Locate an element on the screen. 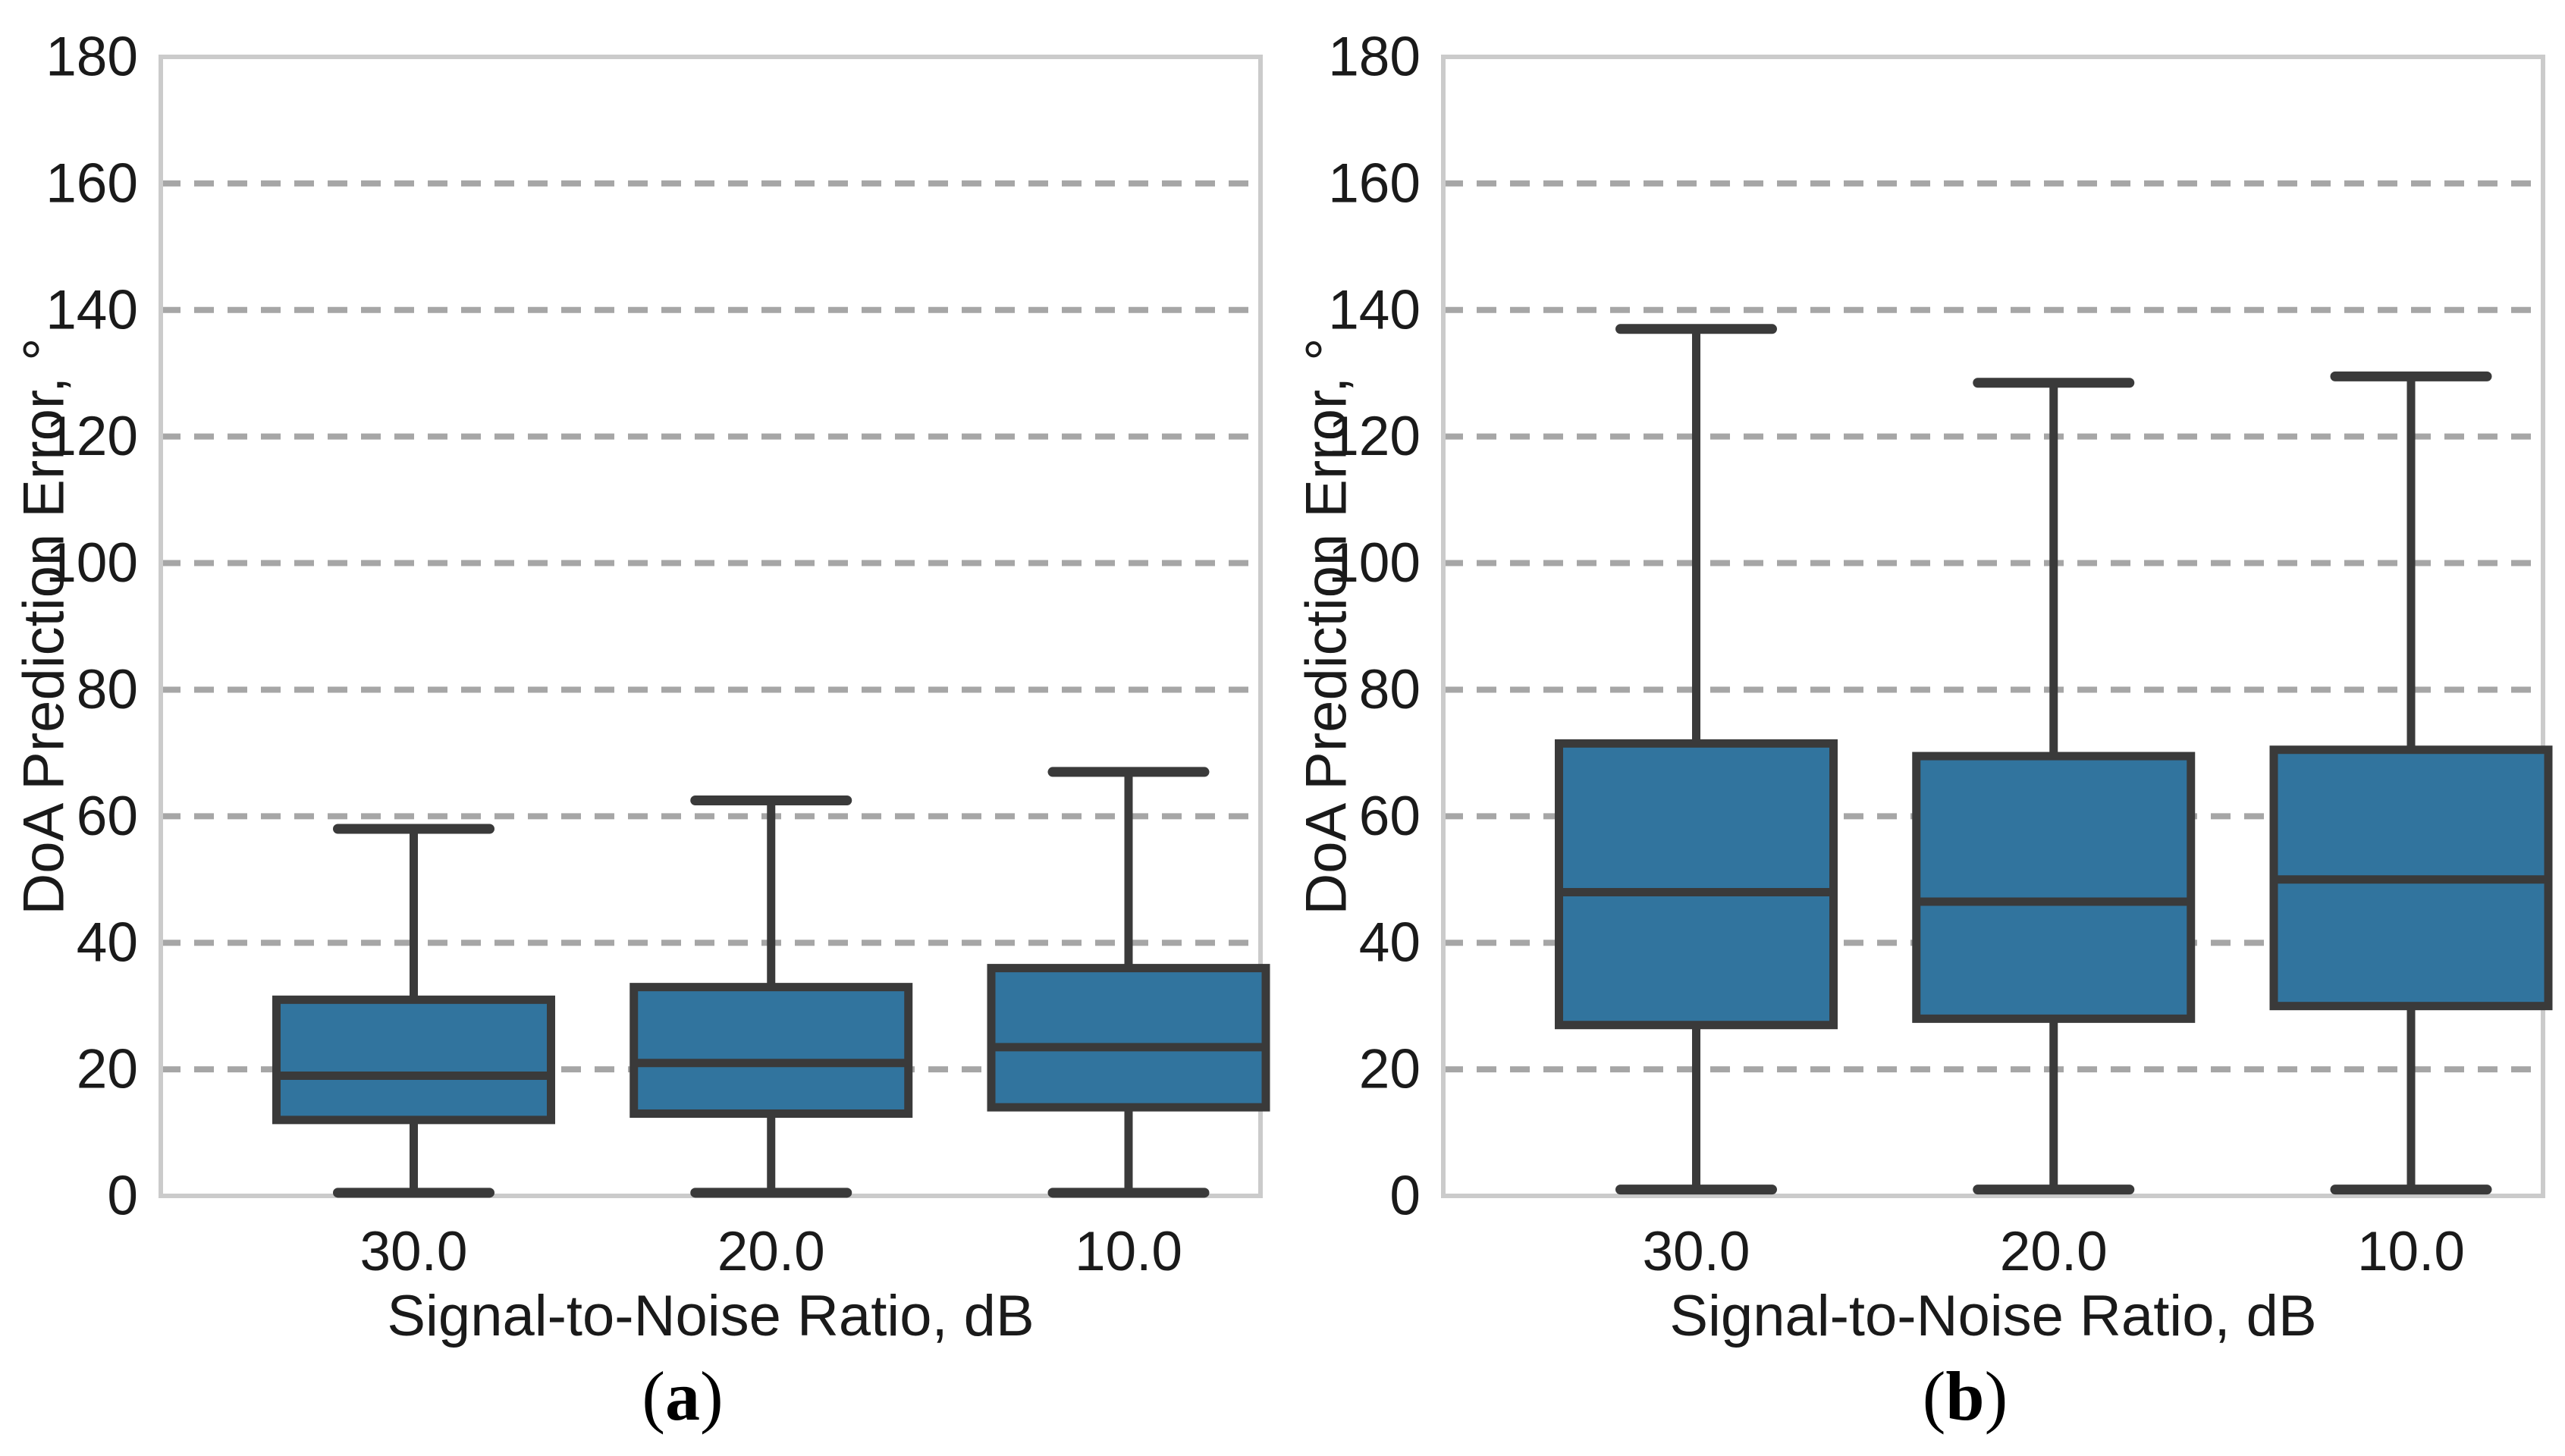 The height and width of the screenshot is (1456, 2565). caption-letter: b is located at coordinates (1965, 1396).